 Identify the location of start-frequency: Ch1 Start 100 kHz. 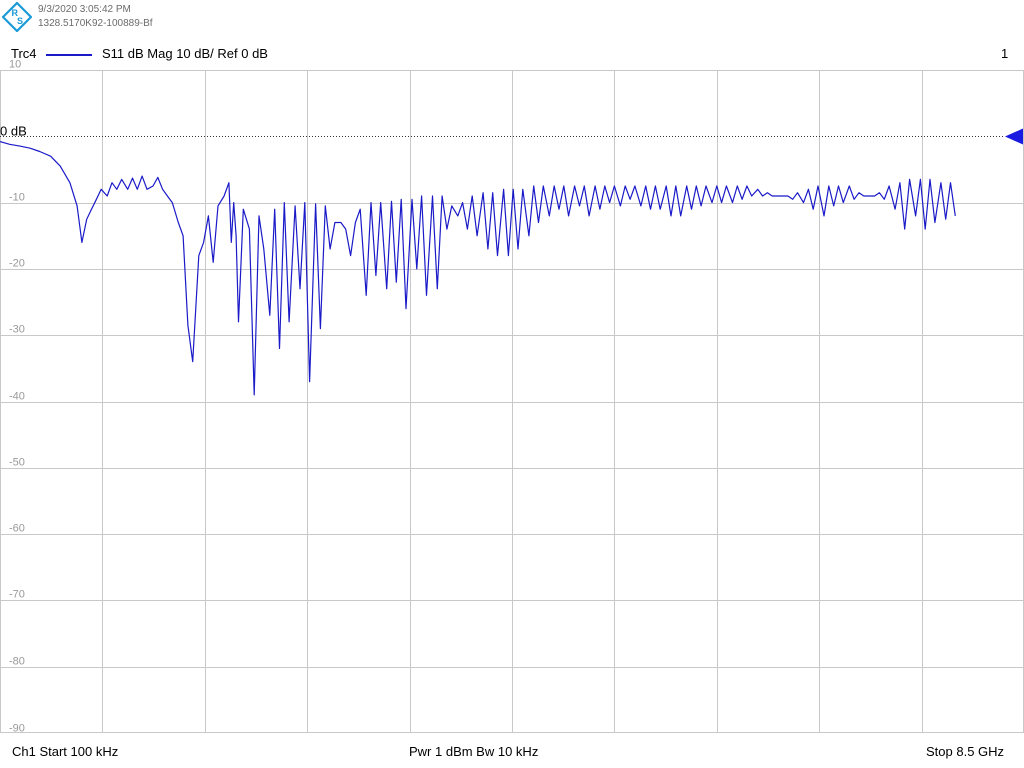
(65, 751).